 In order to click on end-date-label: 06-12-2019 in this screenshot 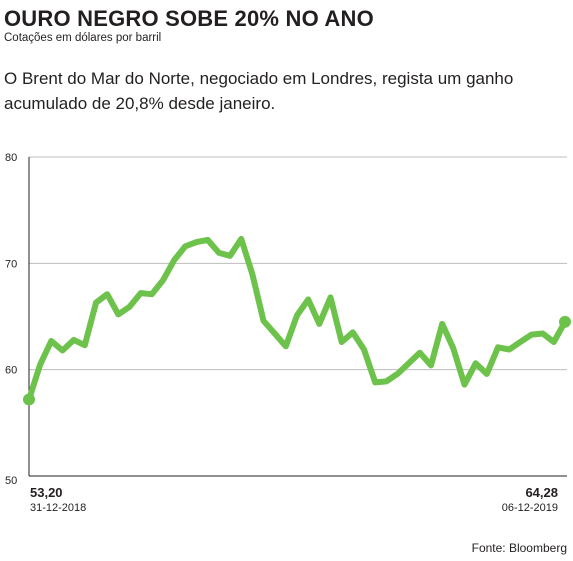, I will do `click(530, 508)`.